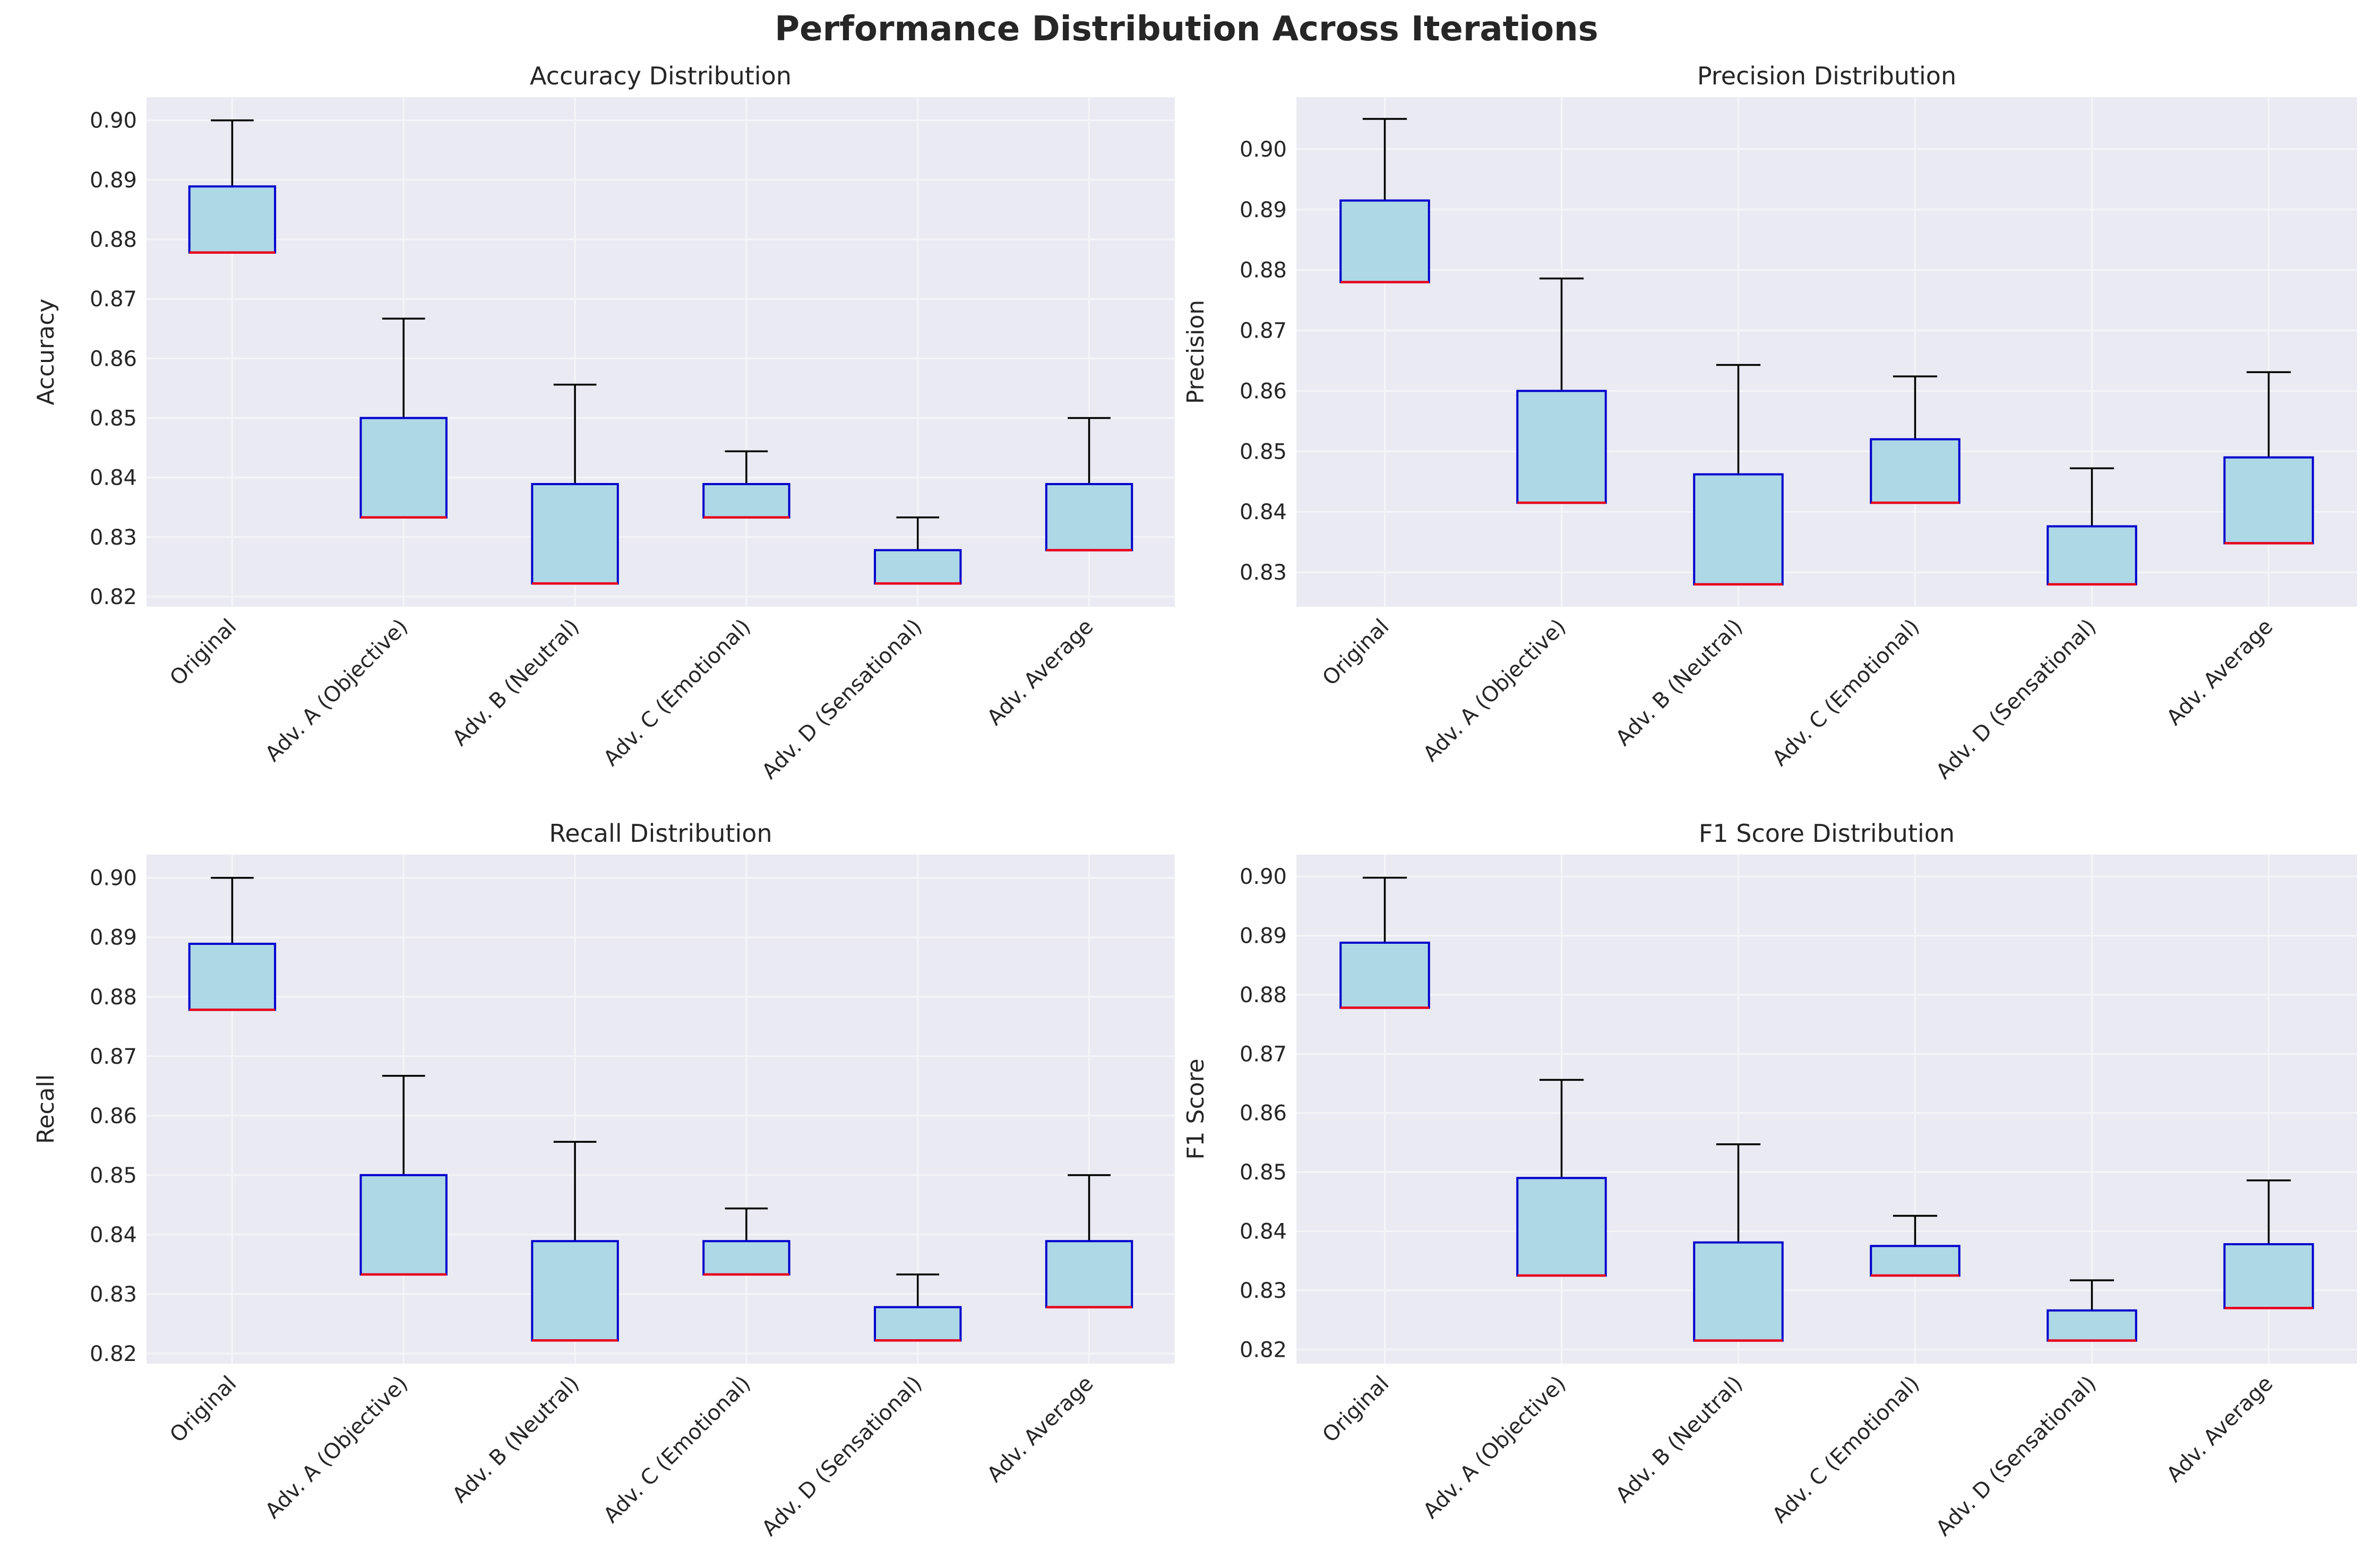 The height and width of the screenshot is (1568, 2373). I want to click on y-axis-label: Accuracy, so click(45, 353).